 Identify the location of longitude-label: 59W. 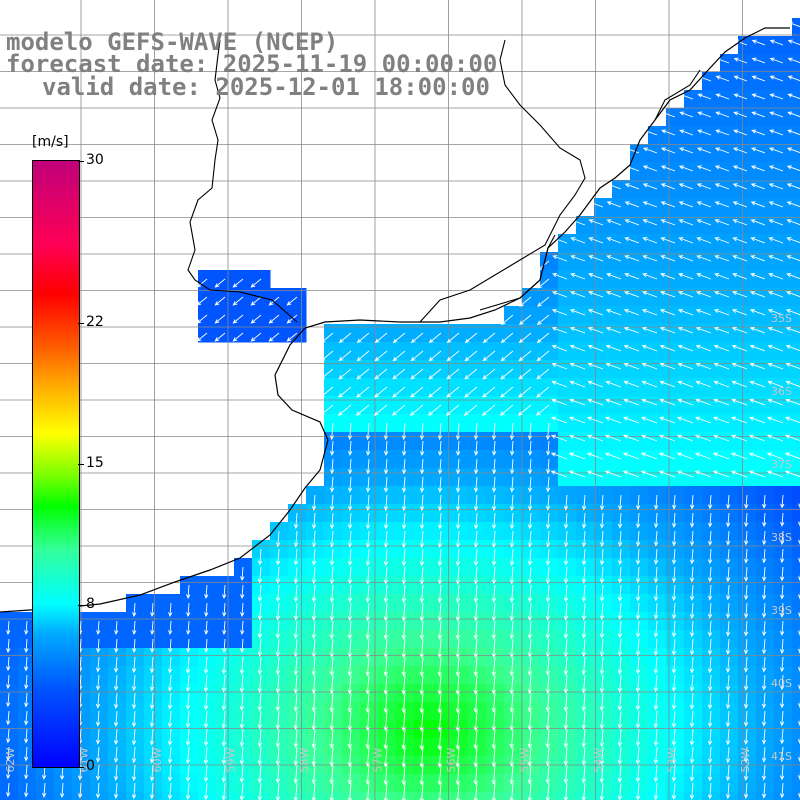
(231, 759).